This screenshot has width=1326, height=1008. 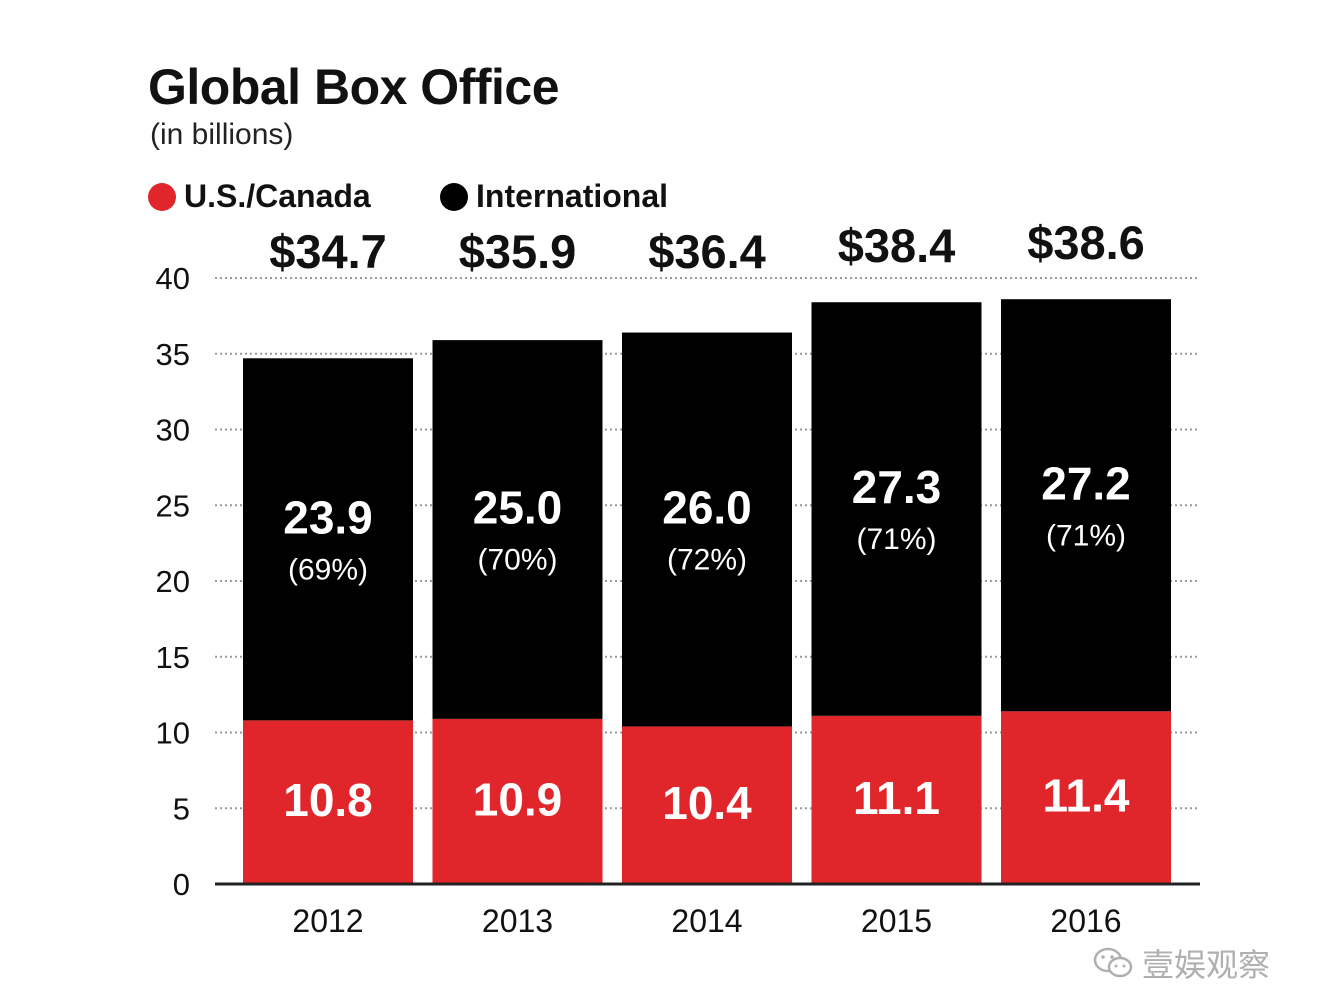 What do you see at coordinates (518, 507) in the screenshot?
I see `data-label-international: 25.0` at bounding box center [518, 507].